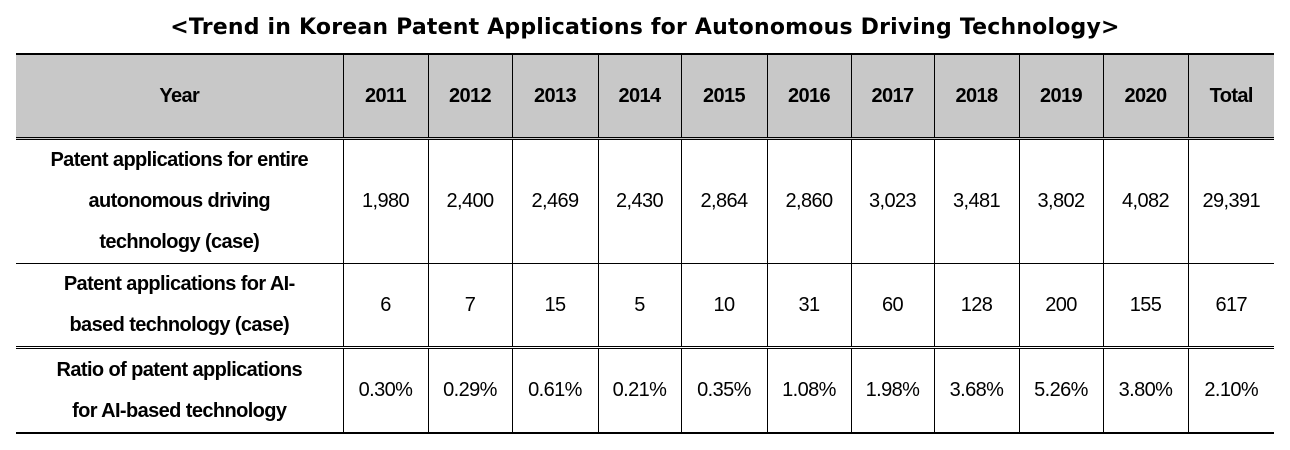 The height and width of the screenshot is (450, 1290). I want to click on table-cell: 1.98%, so click(892, 390).